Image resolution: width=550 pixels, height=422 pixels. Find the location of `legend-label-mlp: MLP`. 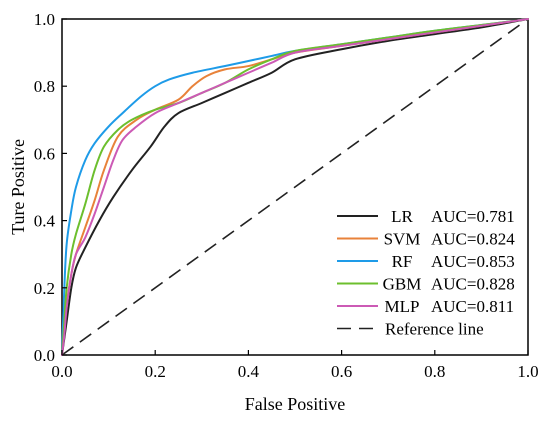

legend-label-mlp: MLP is located at coordinates (402, 306).